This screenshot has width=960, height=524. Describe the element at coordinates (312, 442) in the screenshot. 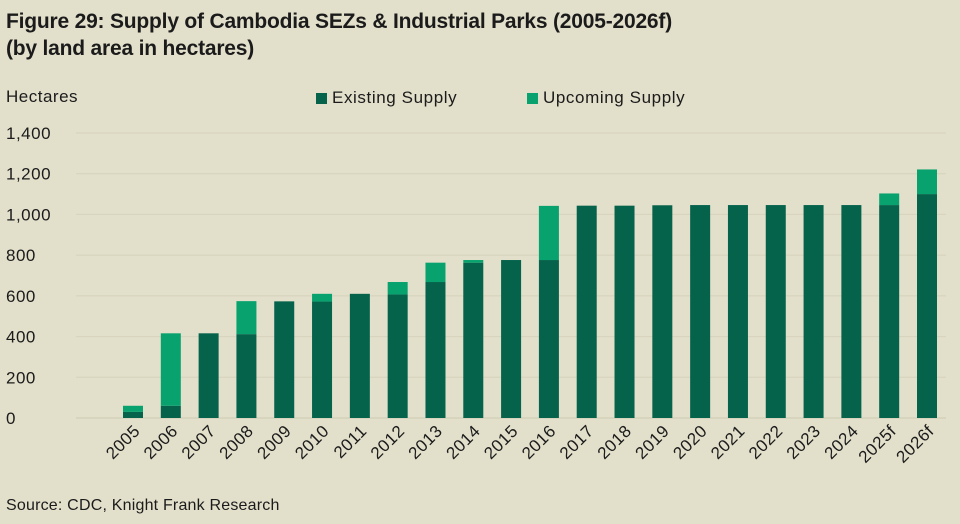

I see `x-tick-label: 2010` at that location.